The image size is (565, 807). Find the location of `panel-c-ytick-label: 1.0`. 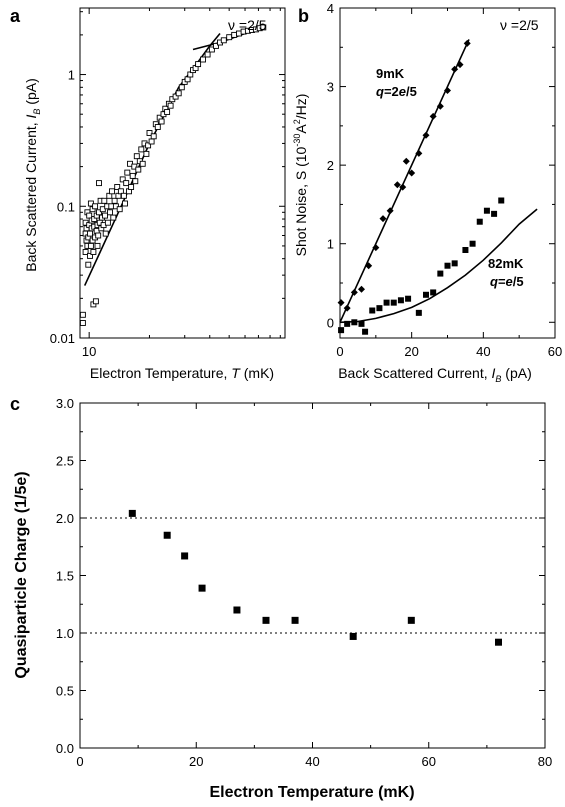

panel-c-ytick-label: 1.0 is located at coordinates (65, 633).